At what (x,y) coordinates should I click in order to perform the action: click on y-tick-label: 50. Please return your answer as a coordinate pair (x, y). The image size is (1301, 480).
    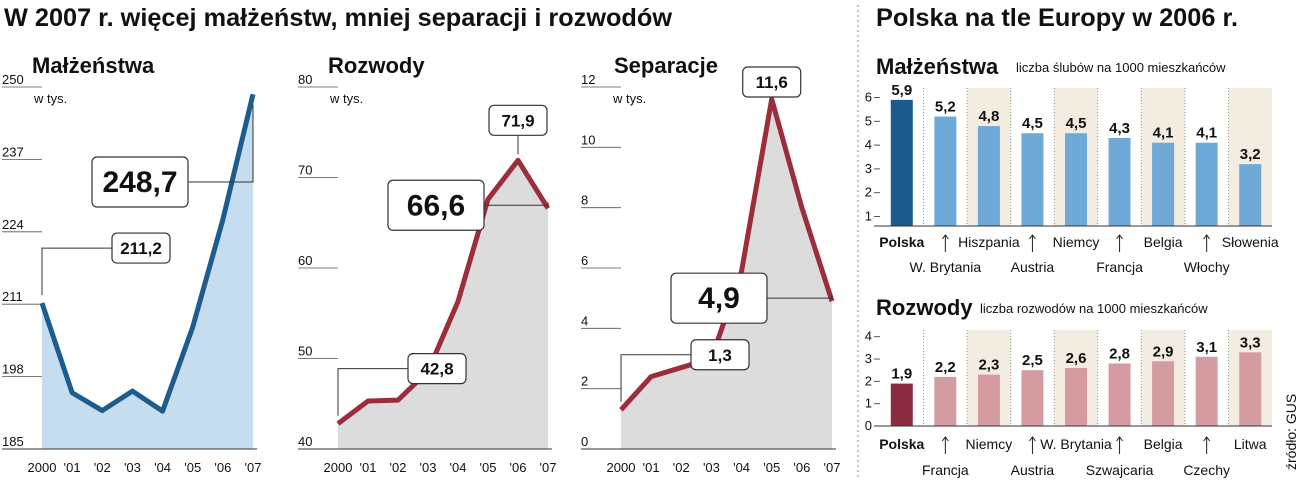
    Looking at the image, I should click on (305, 351).